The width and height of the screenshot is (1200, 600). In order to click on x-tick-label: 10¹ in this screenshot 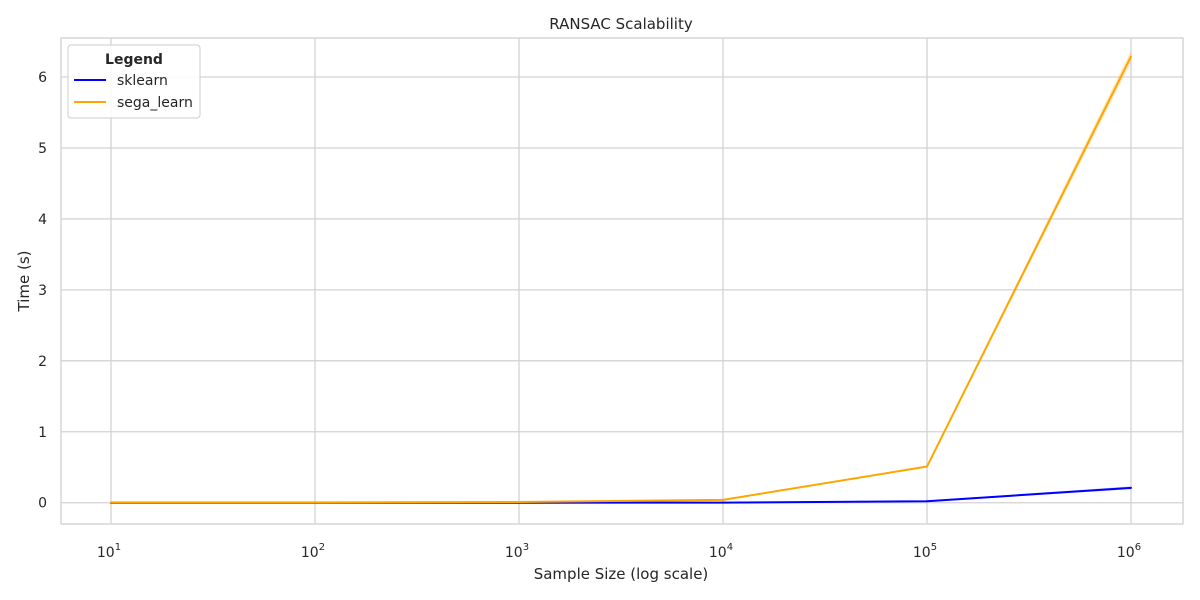, I will do `click(109, 551)`.